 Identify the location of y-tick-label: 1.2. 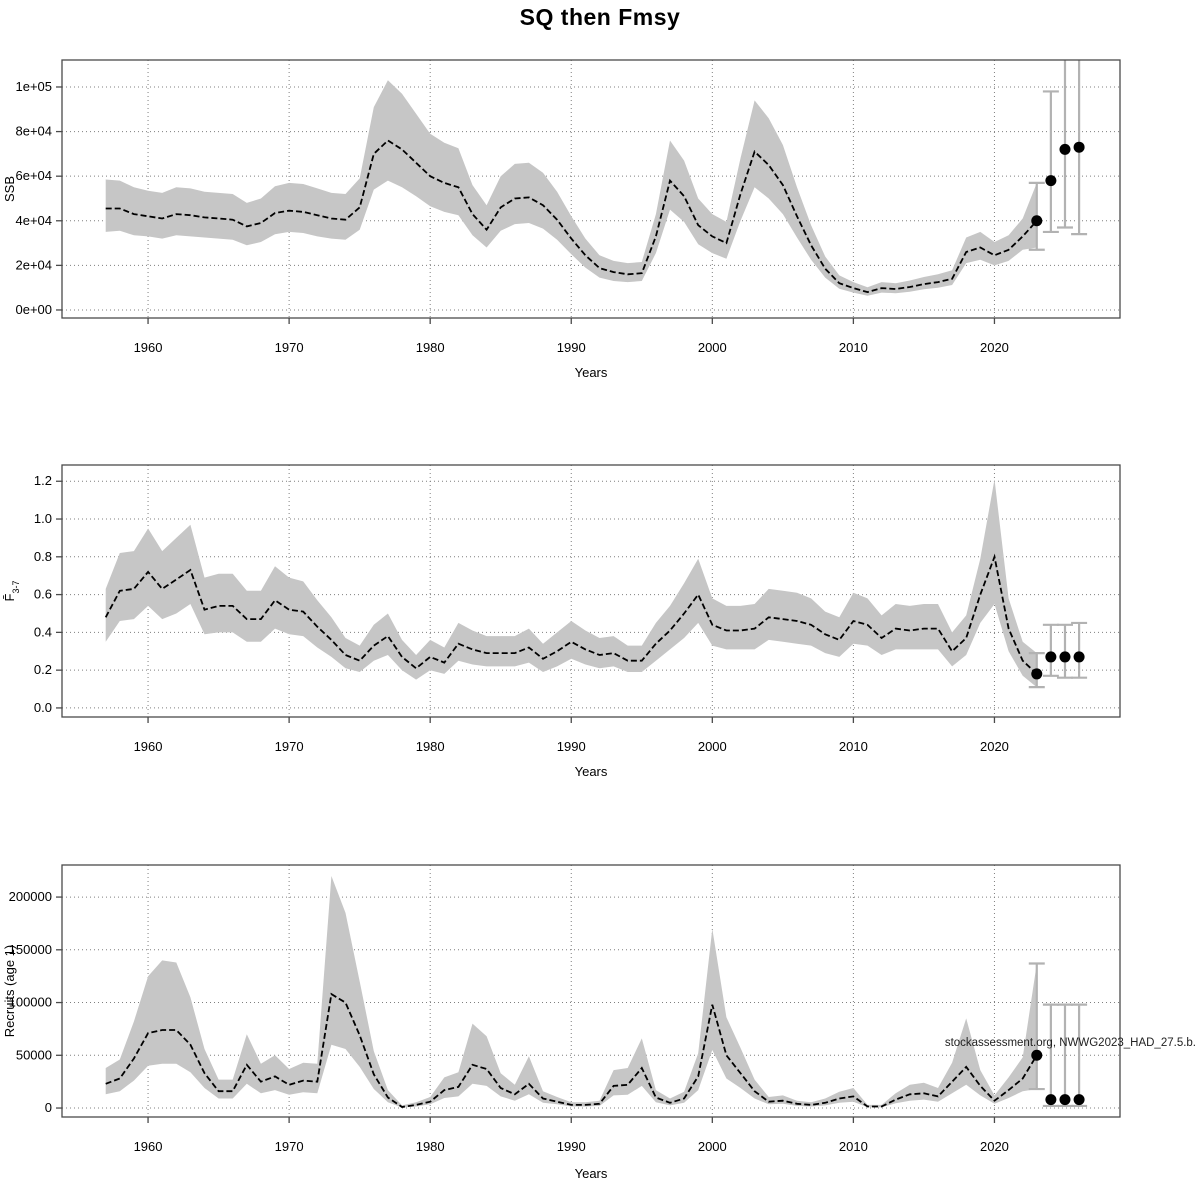
(43, 480).